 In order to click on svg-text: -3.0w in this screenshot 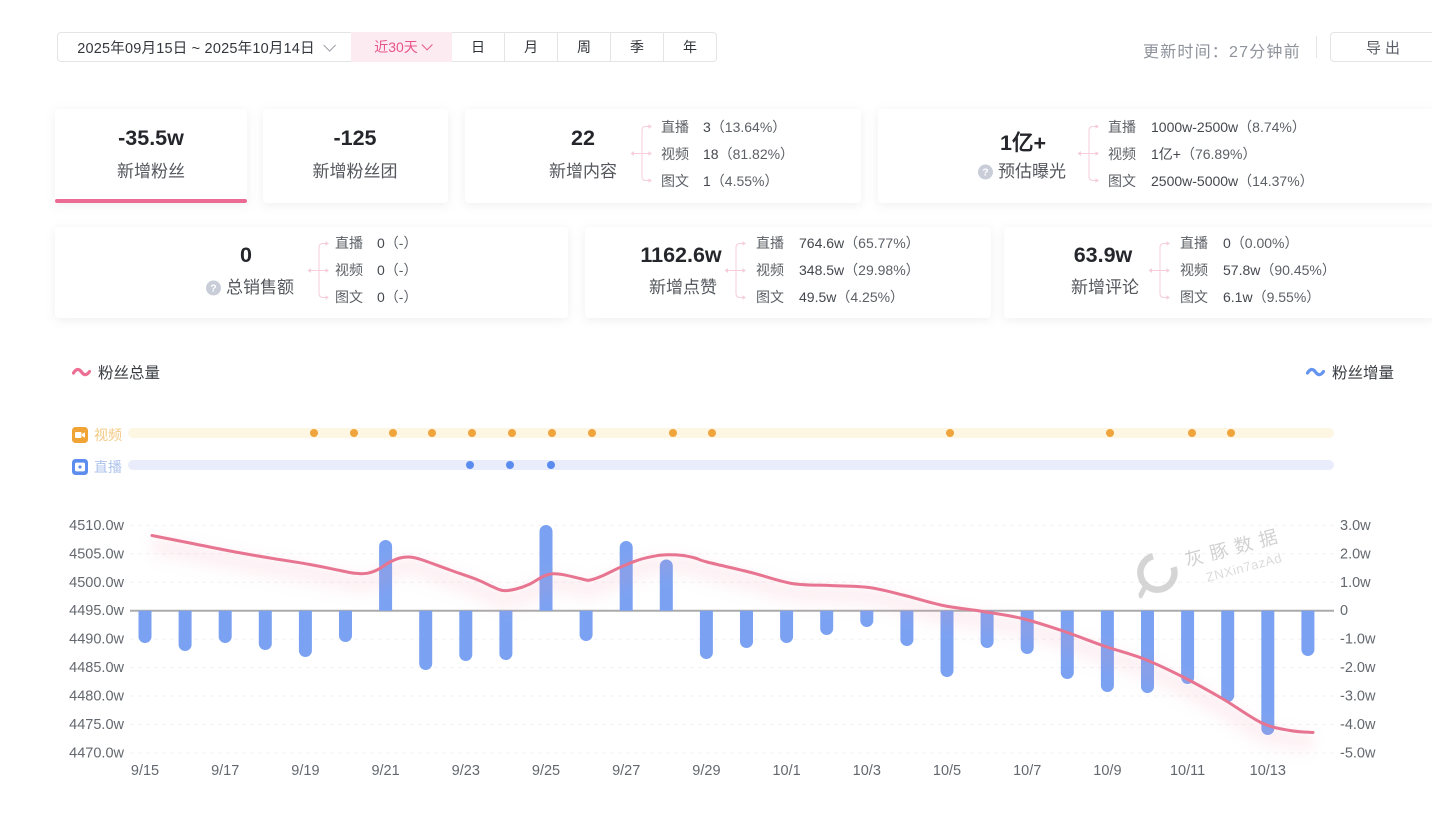, I will do `click(1358, 697)`.